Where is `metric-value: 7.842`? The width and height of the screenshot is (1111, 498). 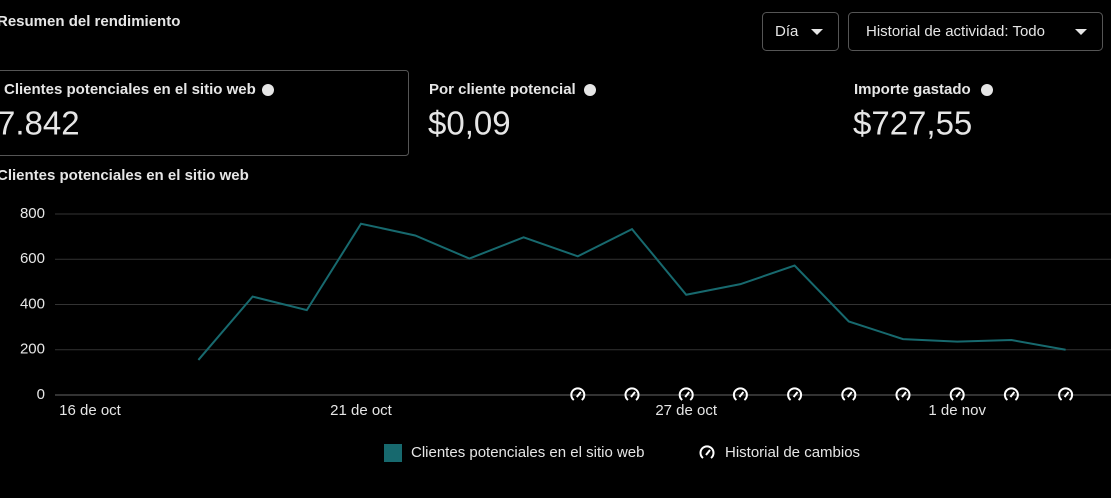 metric-value: 7.842 is located at coordinates (40, 123).